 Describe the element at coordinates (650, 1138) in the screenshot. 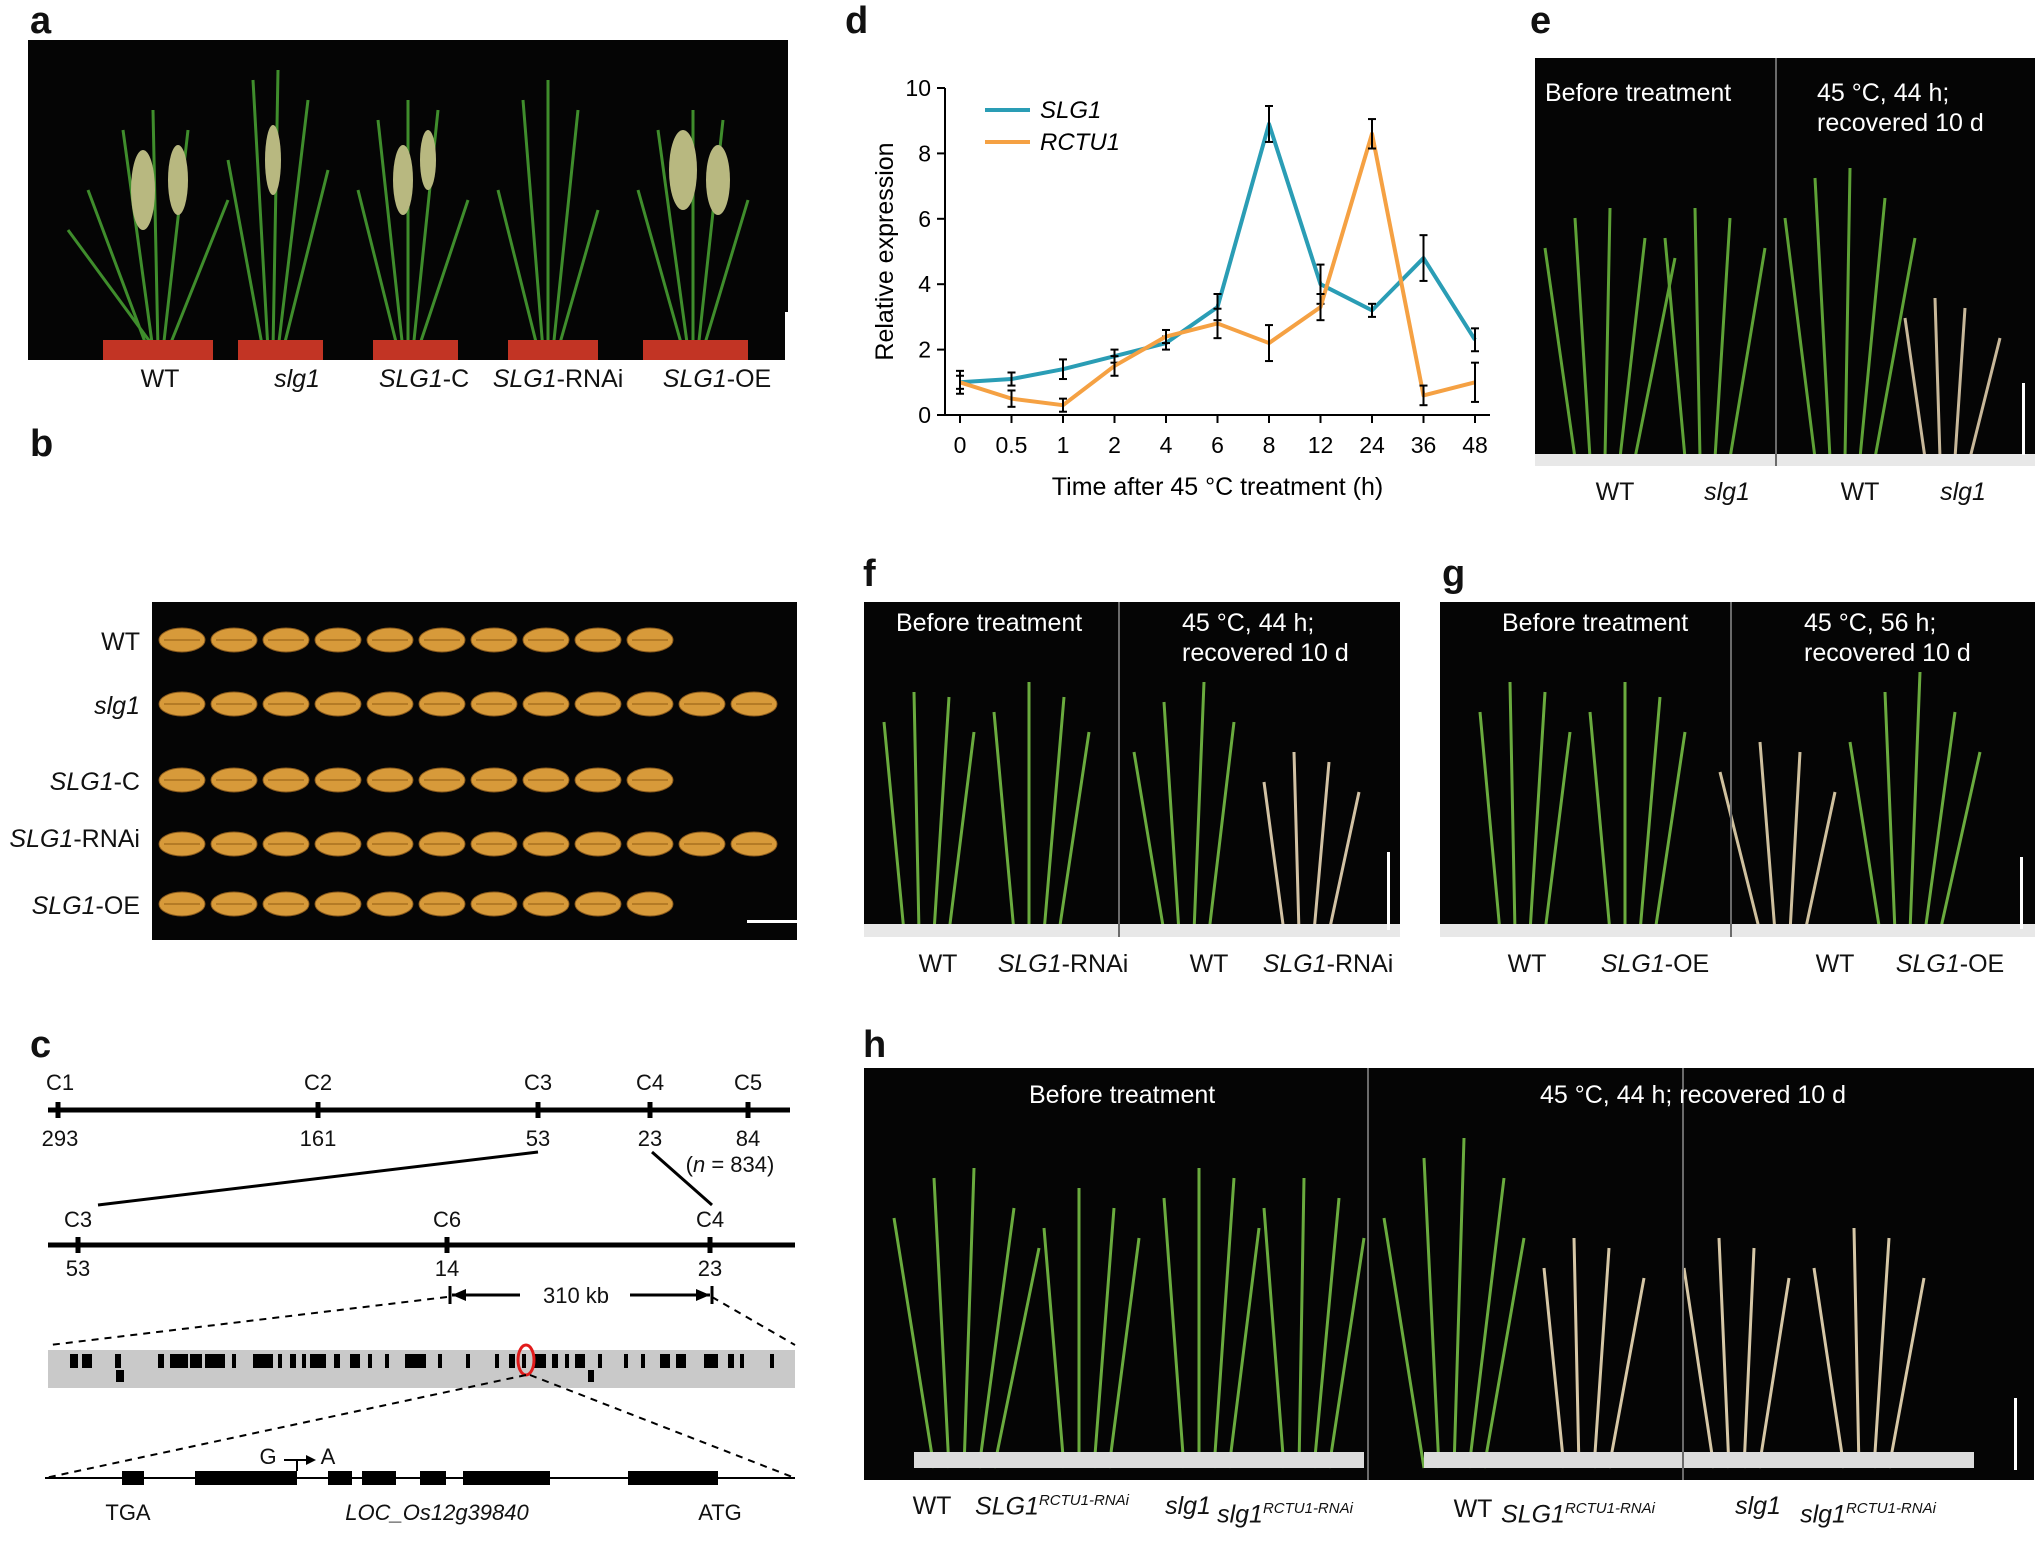

I see `count-c4: 23` at that location.